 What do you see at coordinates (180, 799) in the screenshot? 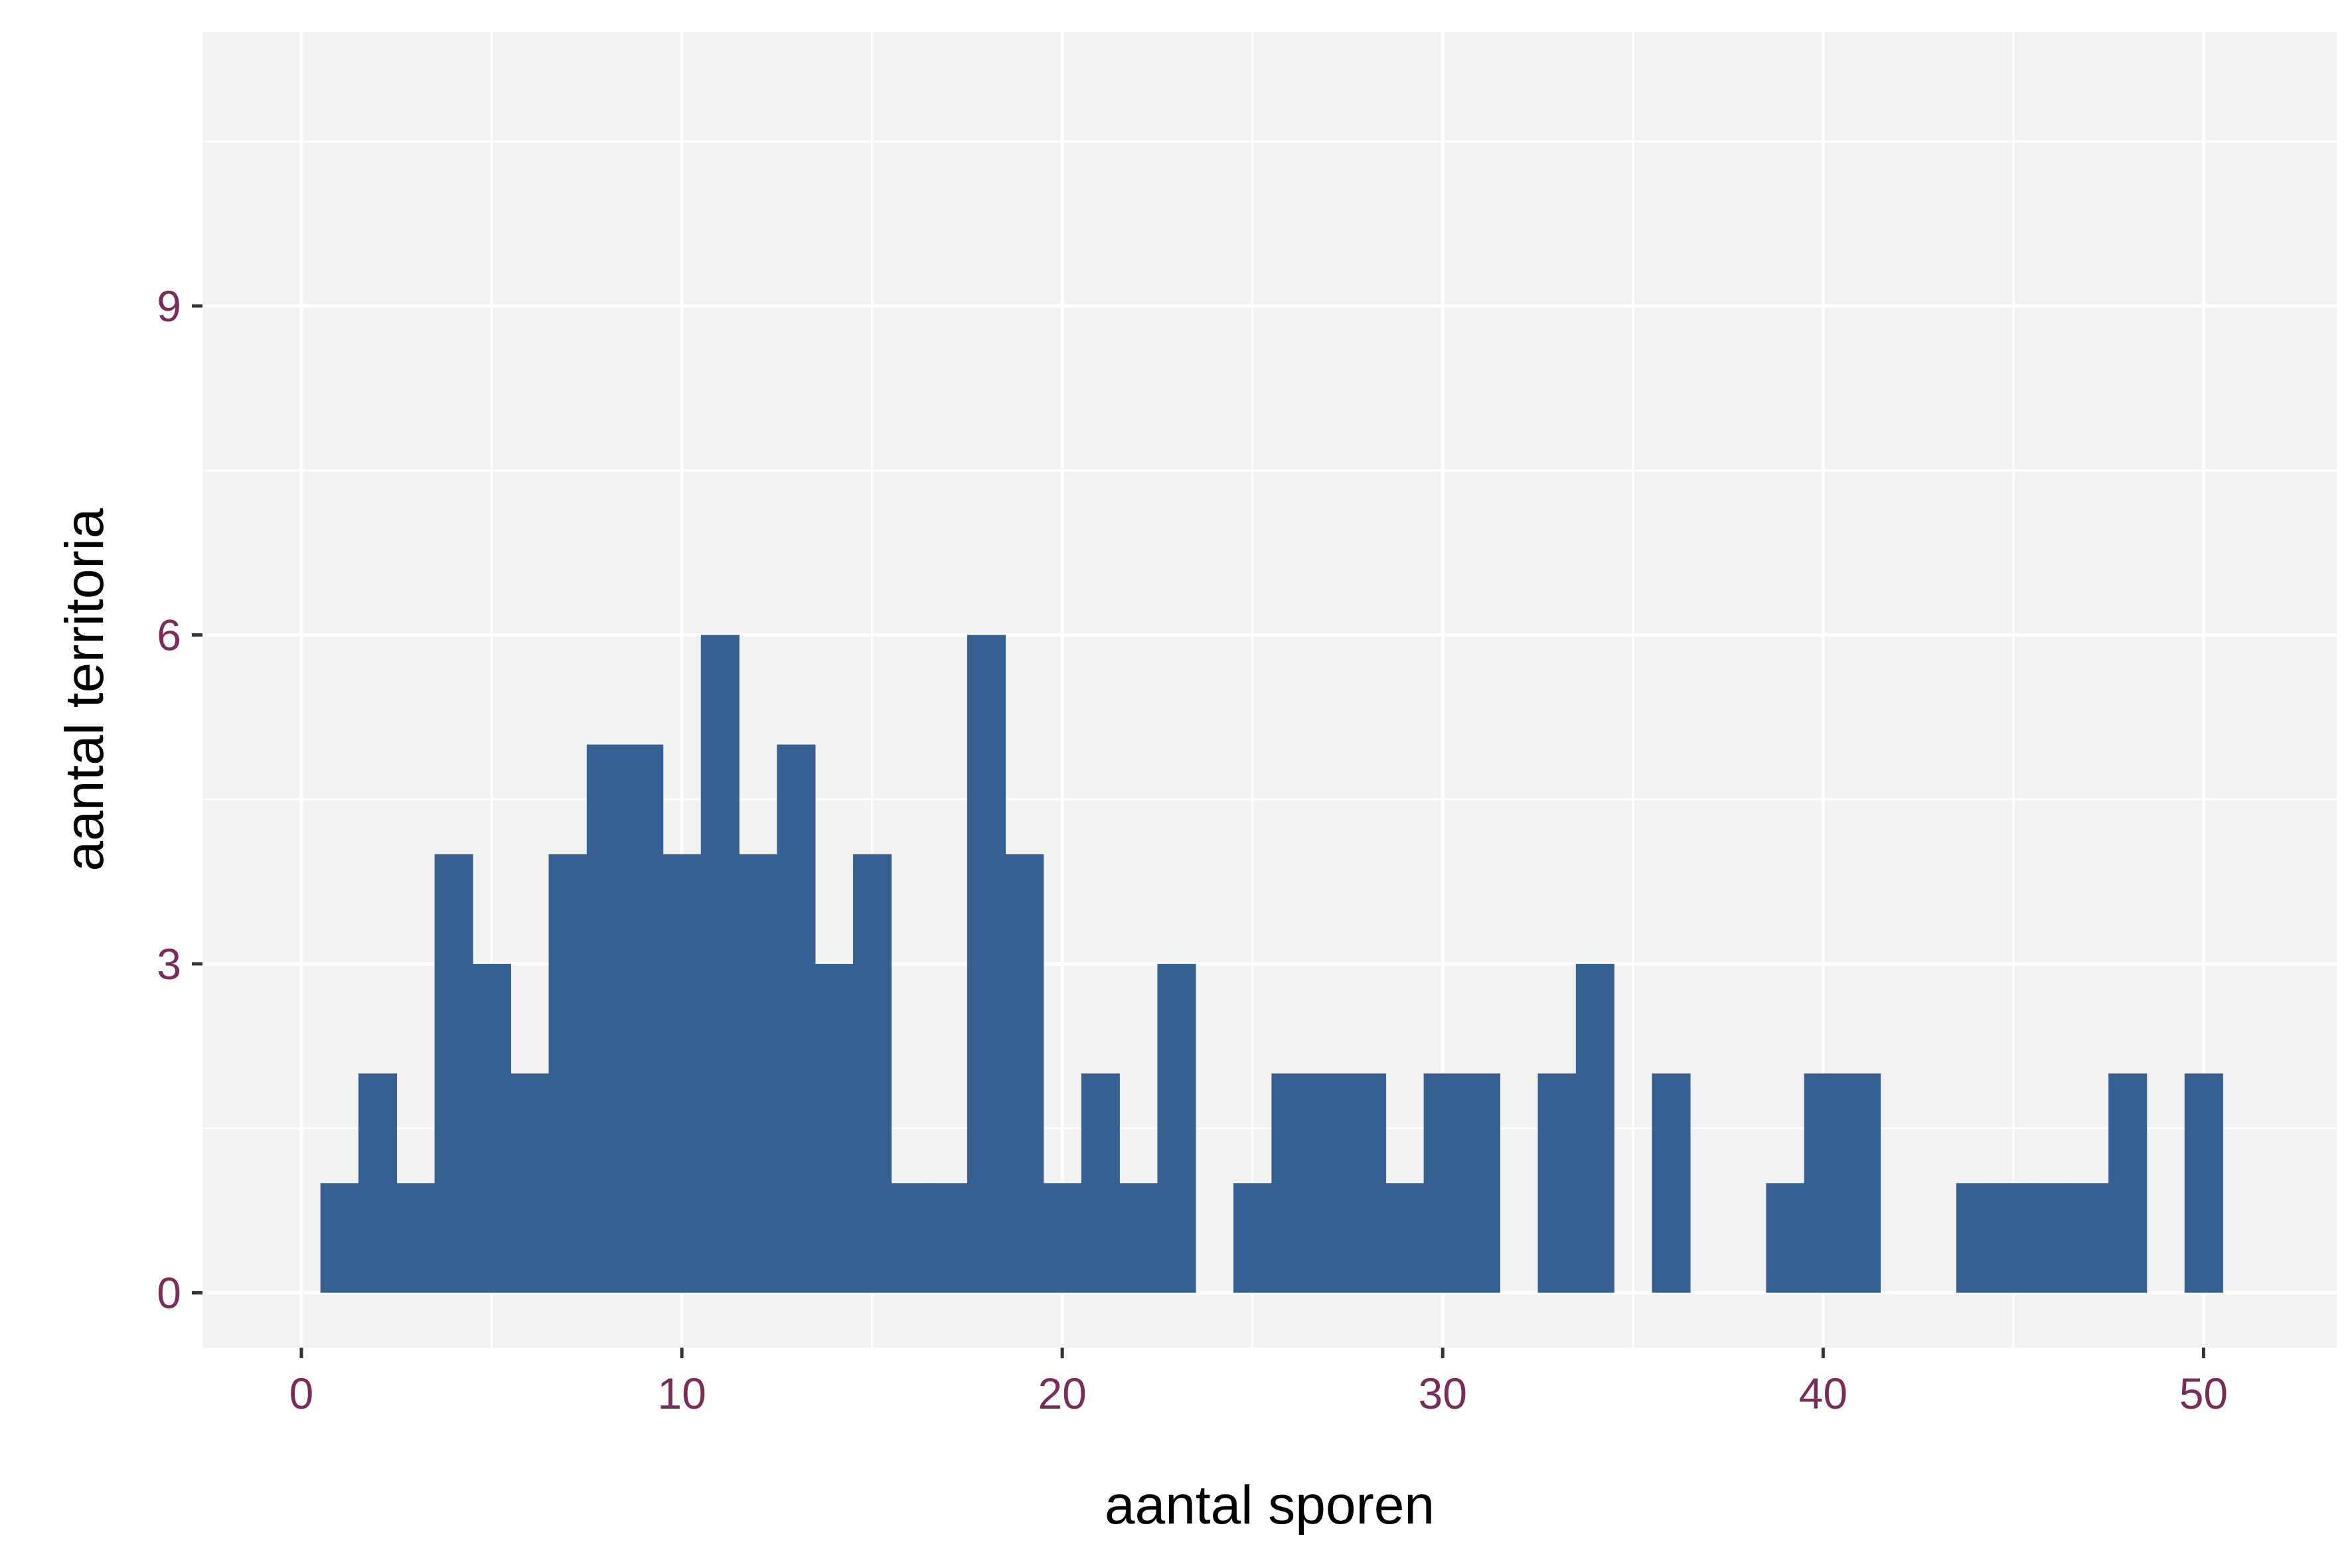
I see `y-axis: 0 3 6 9` at bounding box center [180, 799].